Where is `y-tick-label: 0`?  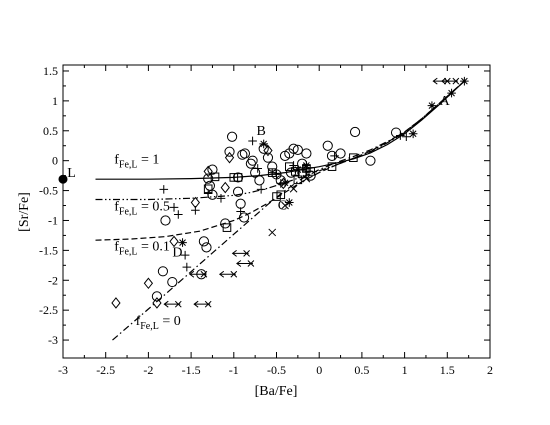
y-tick-label: 0 is located at coordinates (55, 161).